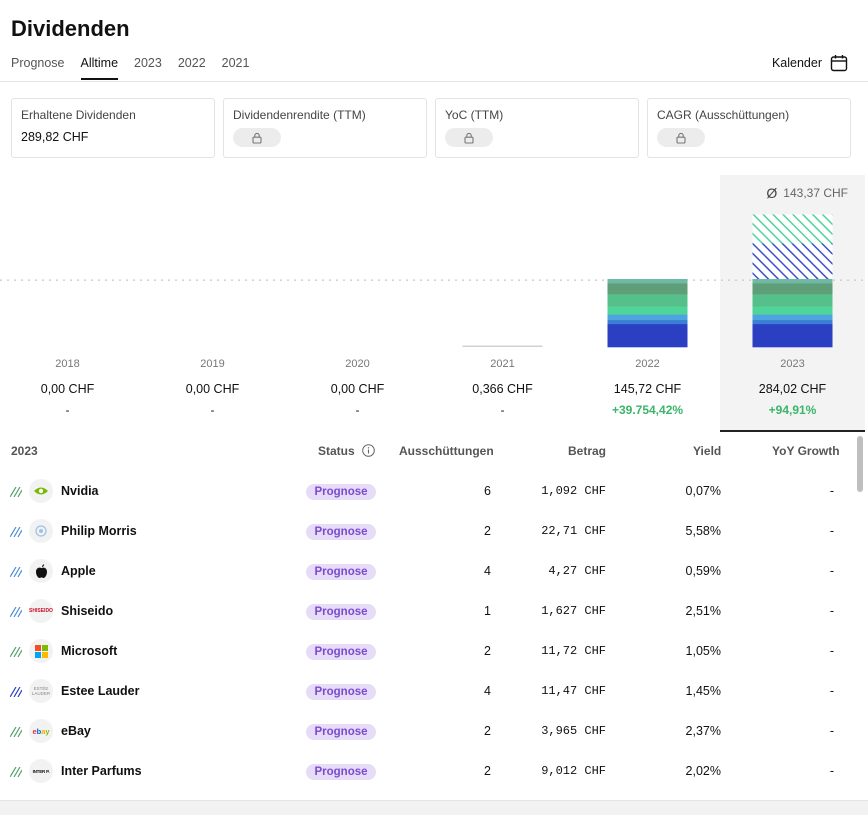 The image size is (868, 815). What do you see at coordinates (426, 732) in the screenshot?
I see `table-row: ebay eBay Prognose 2 3,965 CHF 2,37% -` at bounding box center [426, 732].